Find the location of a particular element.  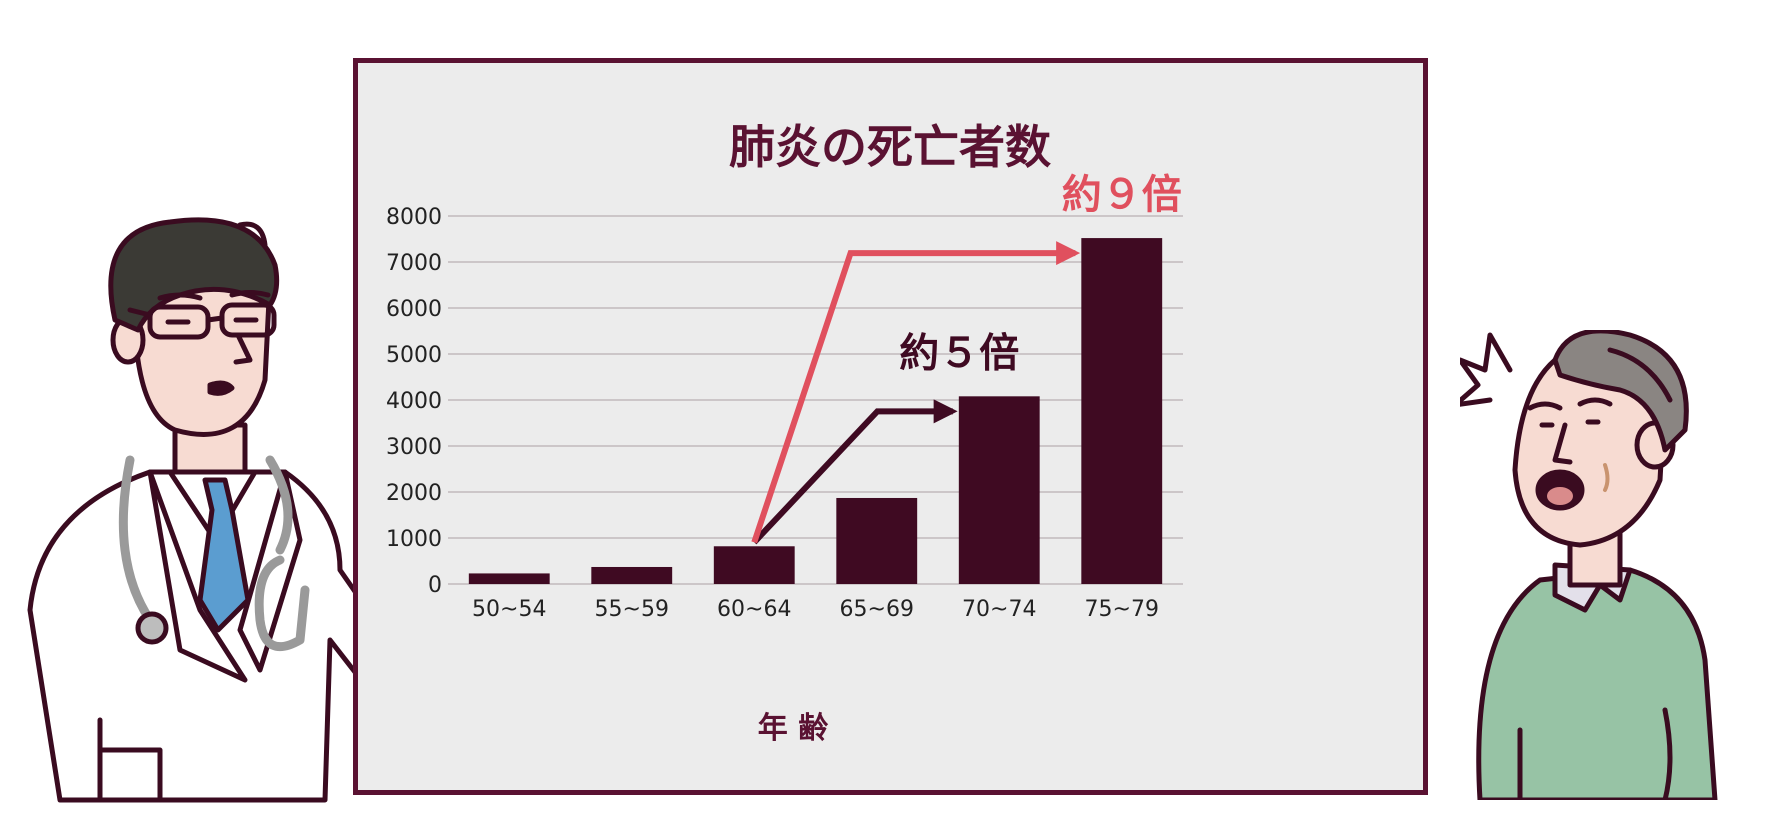

y-tick-label: 3000 is located at coordinates (414, 447).